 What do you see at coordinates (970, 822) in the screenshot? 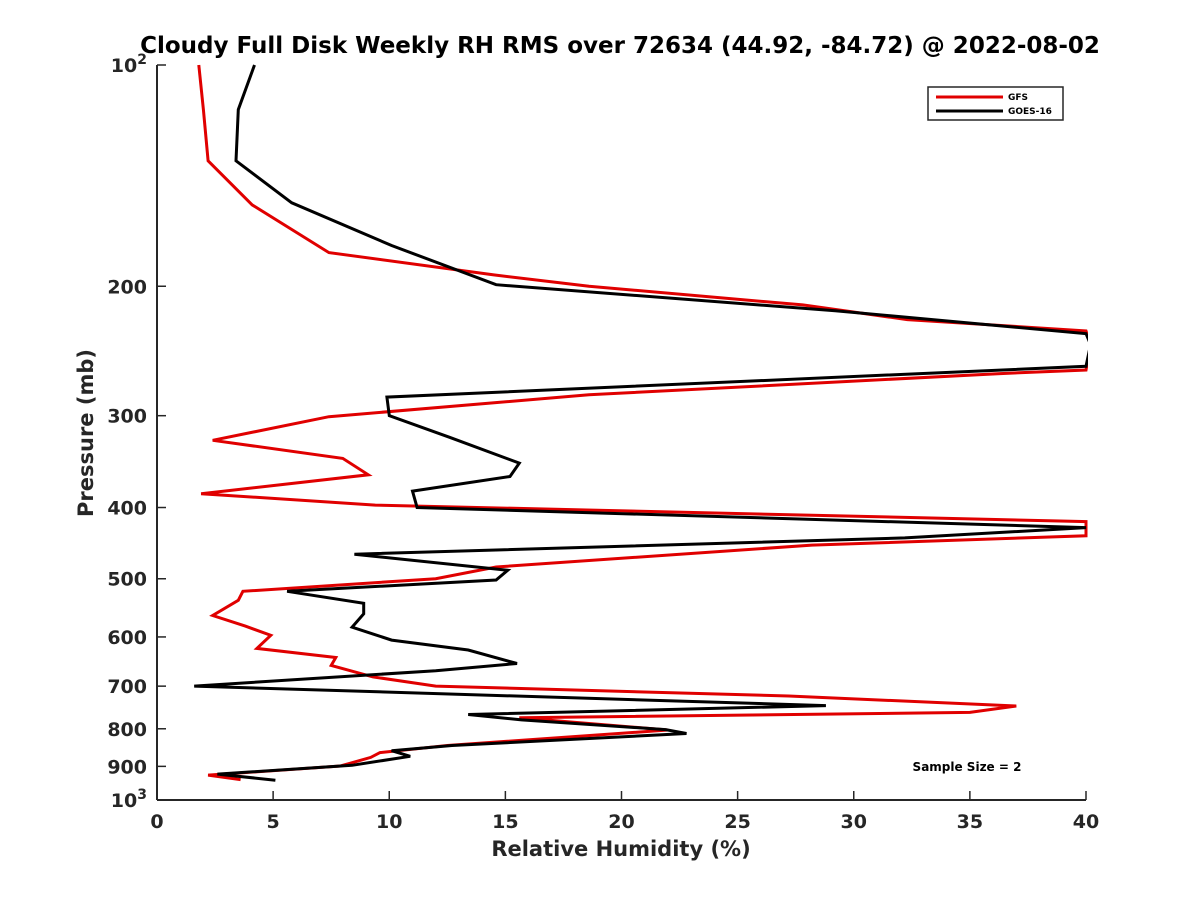
I see `x-tick-label: 35` at bounding box center [970, 822].